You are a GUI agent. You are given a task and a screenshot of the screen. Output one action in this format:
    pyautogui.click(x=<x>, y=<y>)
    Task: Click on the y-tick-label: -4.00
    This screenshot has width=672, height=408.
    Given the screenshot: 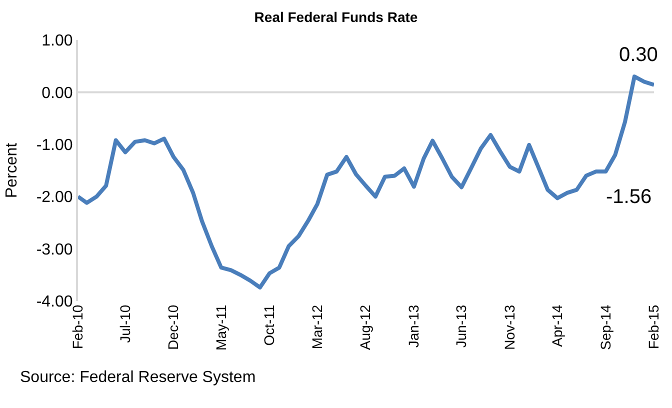 What is the action you would take?
    pyautogui.click(x=54, y=302)
    